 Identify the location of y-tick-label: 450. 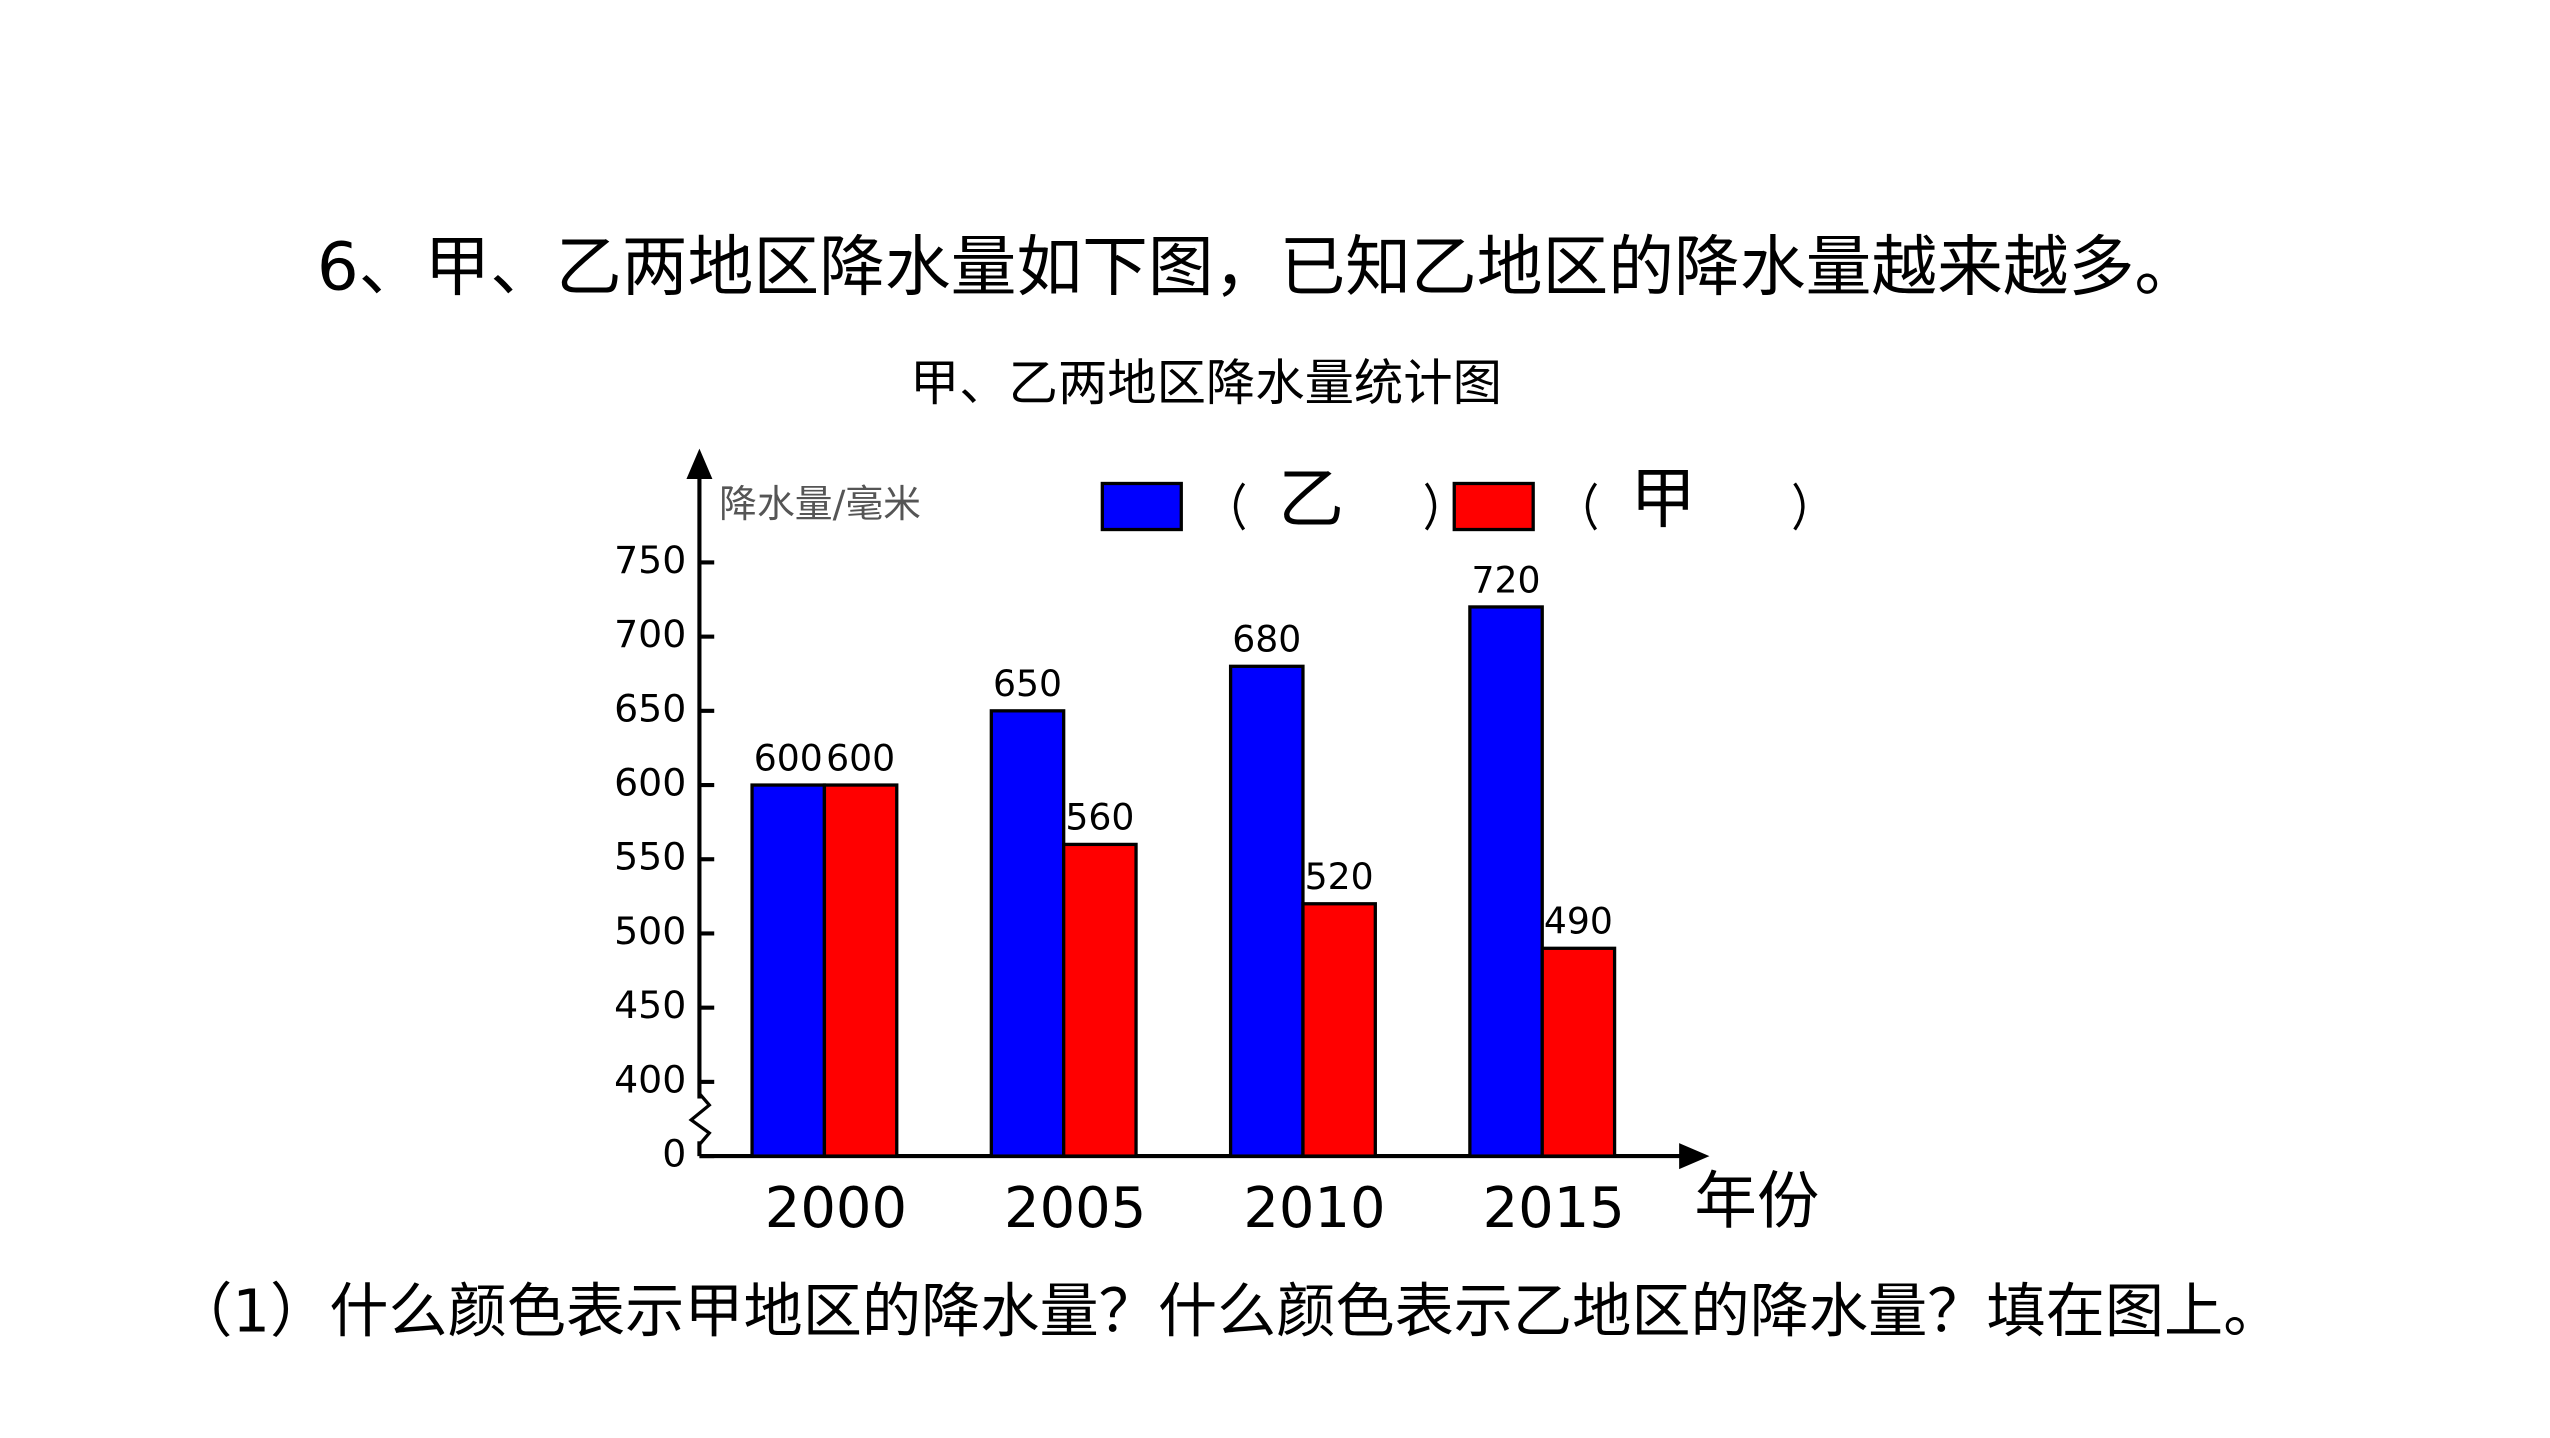
(650, 1005).